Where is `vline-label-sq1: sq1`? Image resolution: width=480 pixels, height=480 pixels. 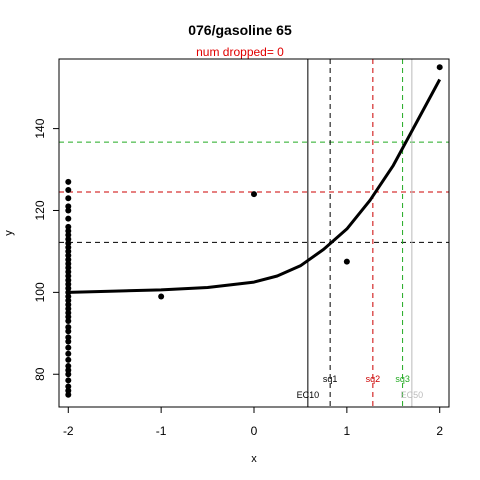 vline-label-sq1: sq1 is located at coordinates (330, 379).